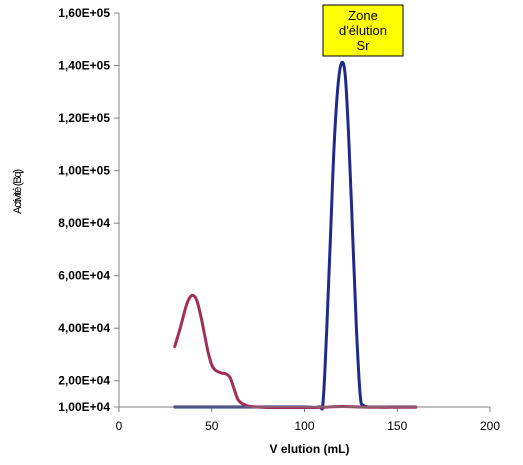 The height and width of the screenshot is (465, 523). What do you see at coordinates (18, 192) in the screenshot?
I see `y-axis-label: Activité (Bq)` at bounding box center [18, 192].